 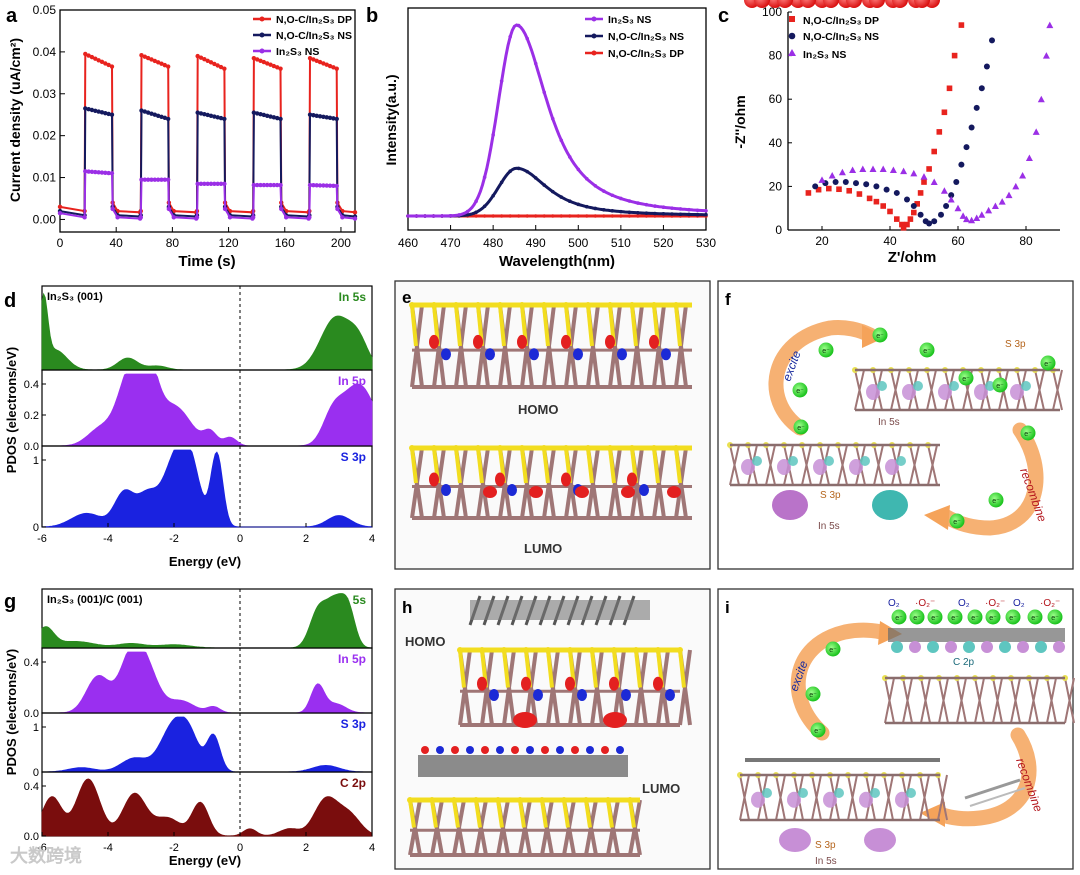 What do you see at coordinates (314, 20) in the screenshot?
I see `legend-label-dp: N,O-C/In₂S₃ DP` at bounding box center [314, 20].